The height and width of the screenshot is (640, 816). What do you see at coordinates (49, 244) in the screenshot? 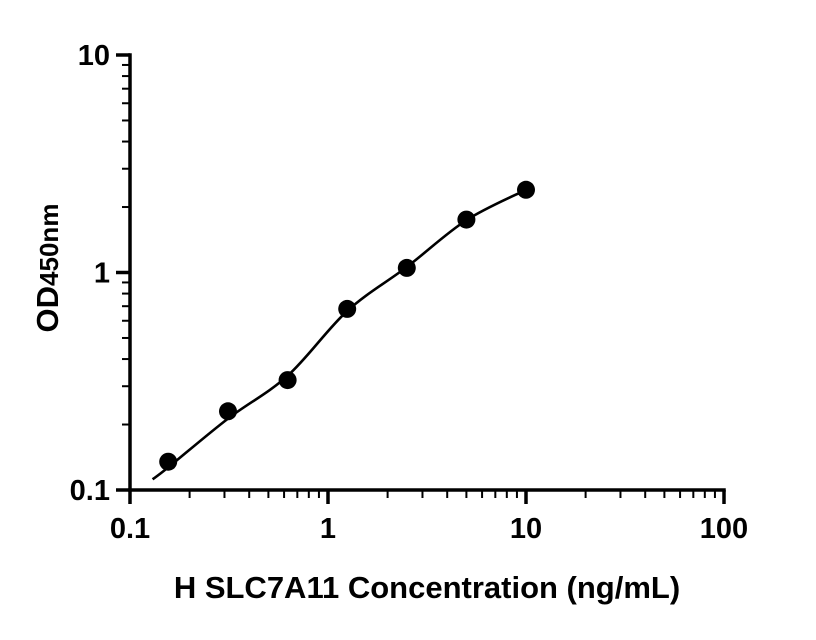
I see `y-axis-title-sub: 450nm` at bounding box center [49, 244].